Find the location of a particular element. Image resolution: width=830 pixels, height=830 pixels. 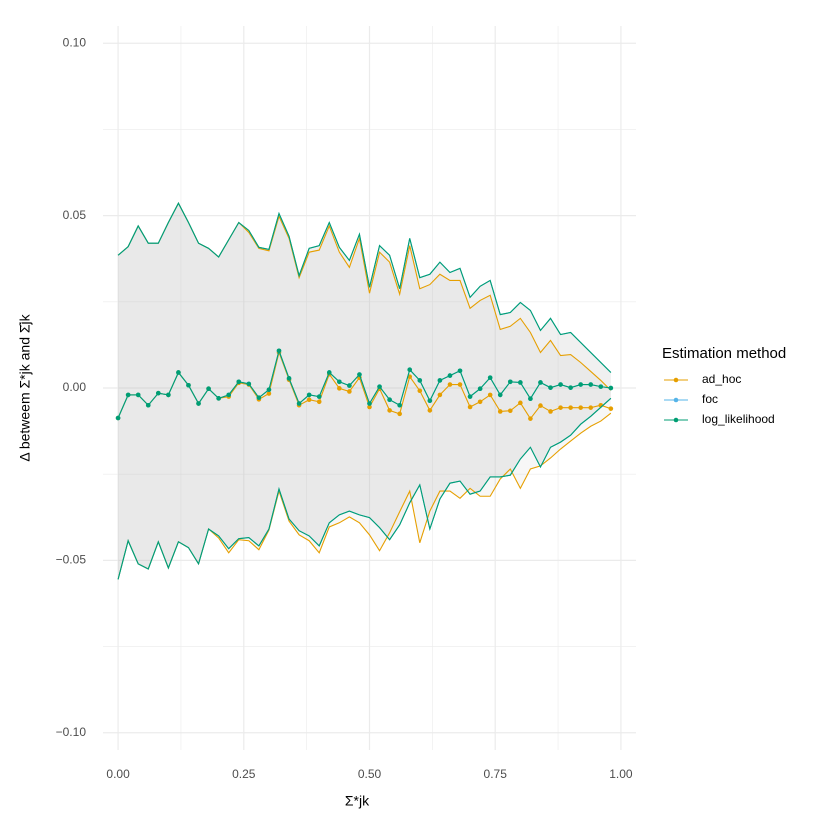

series-line is located at coordinates (364, 383).